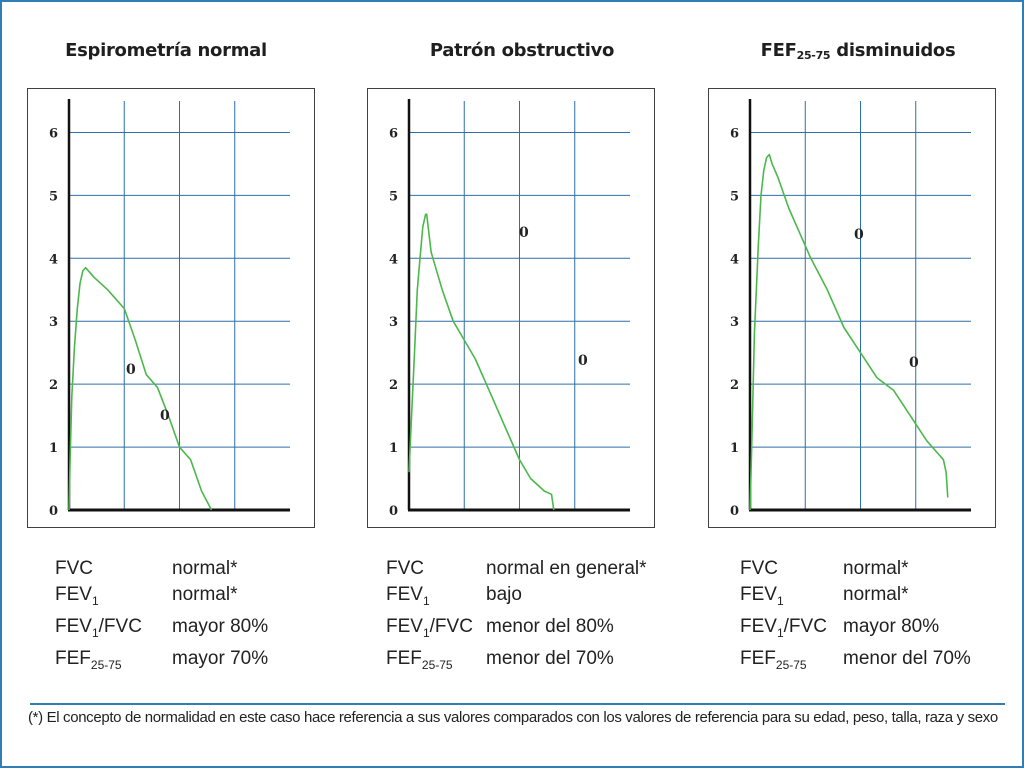 Image resolution: width=1024 pixels, height=768 pixels. I want to click on panel-title-subscript: 25-75, so click(813, 55).